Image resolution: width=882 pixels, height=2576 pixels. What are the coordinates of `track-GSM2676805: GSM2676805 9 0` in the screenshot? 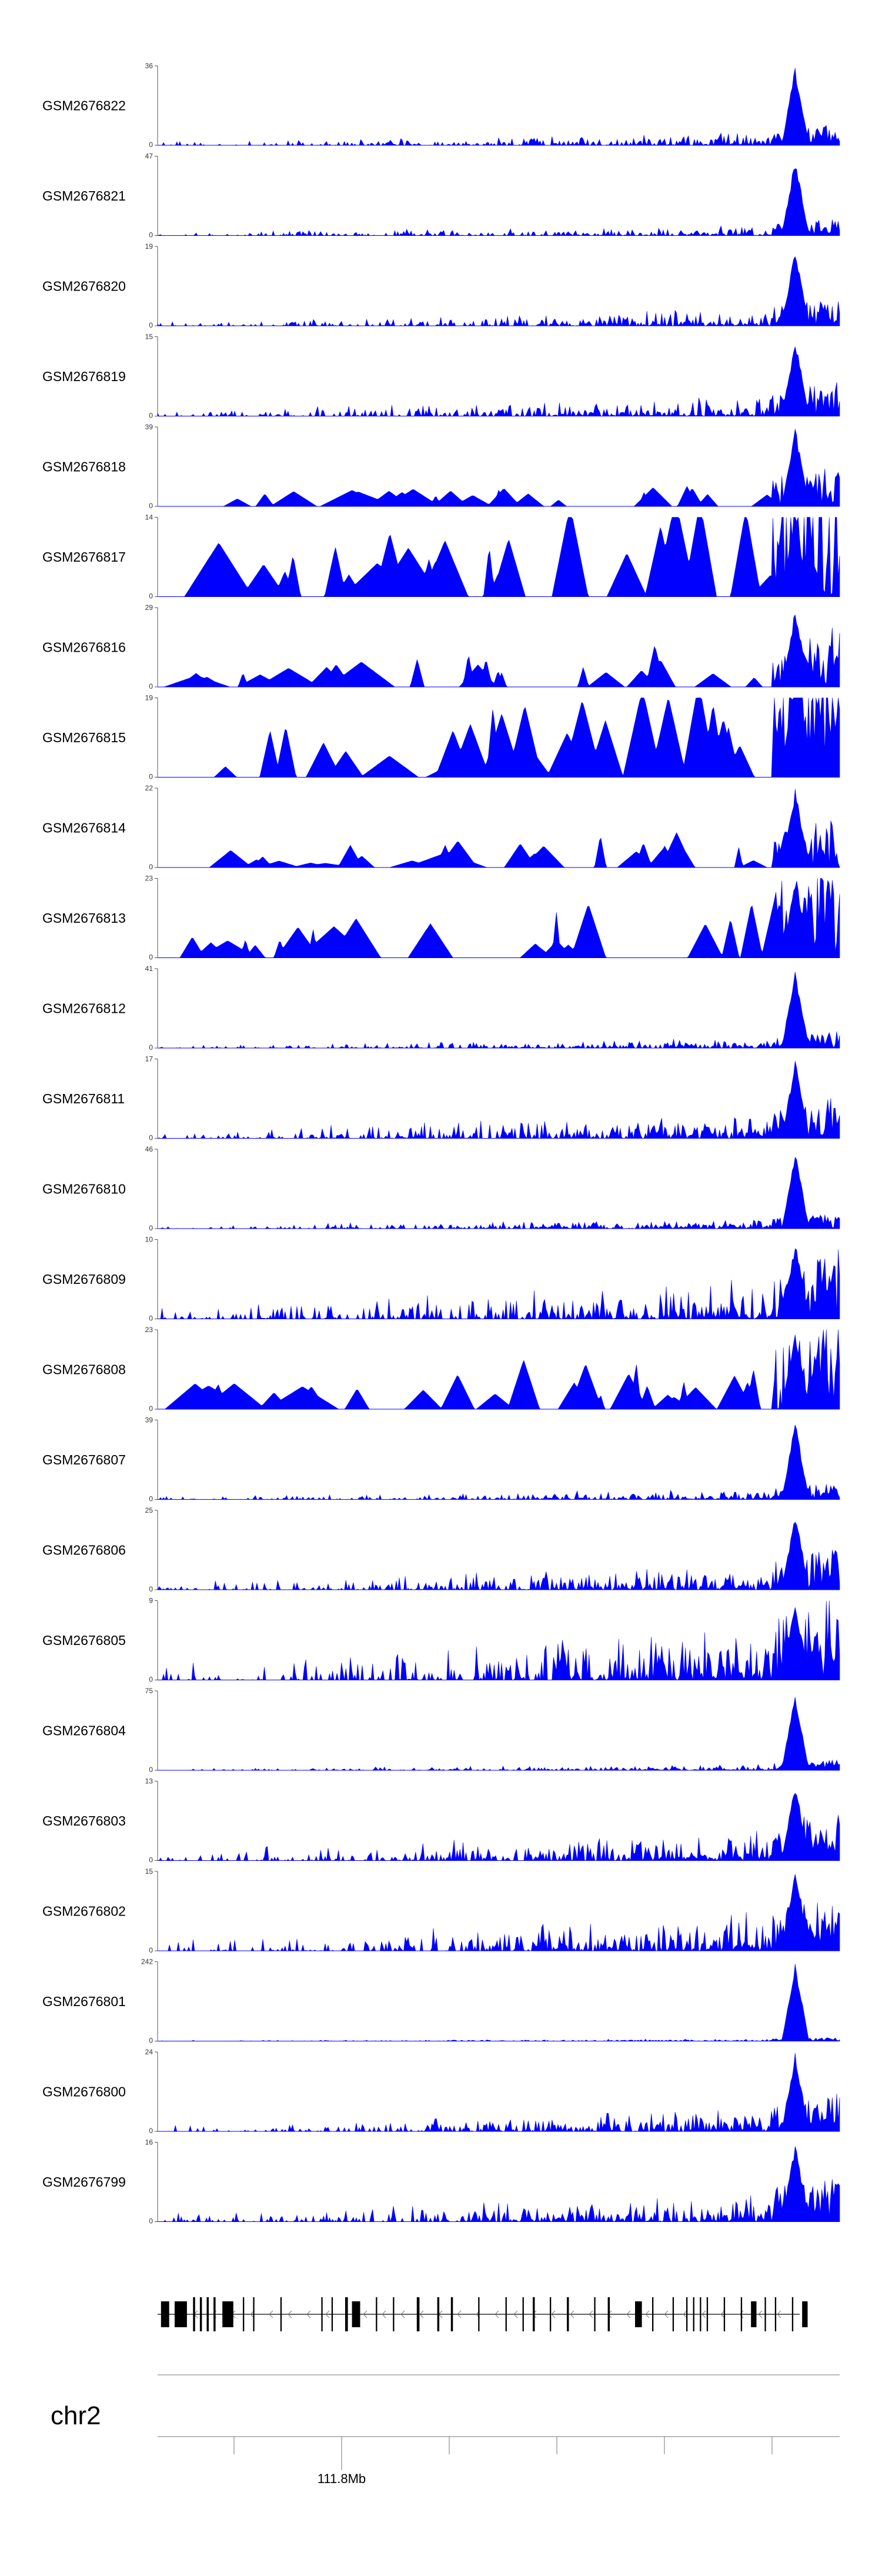 It's located at (441, 1640).